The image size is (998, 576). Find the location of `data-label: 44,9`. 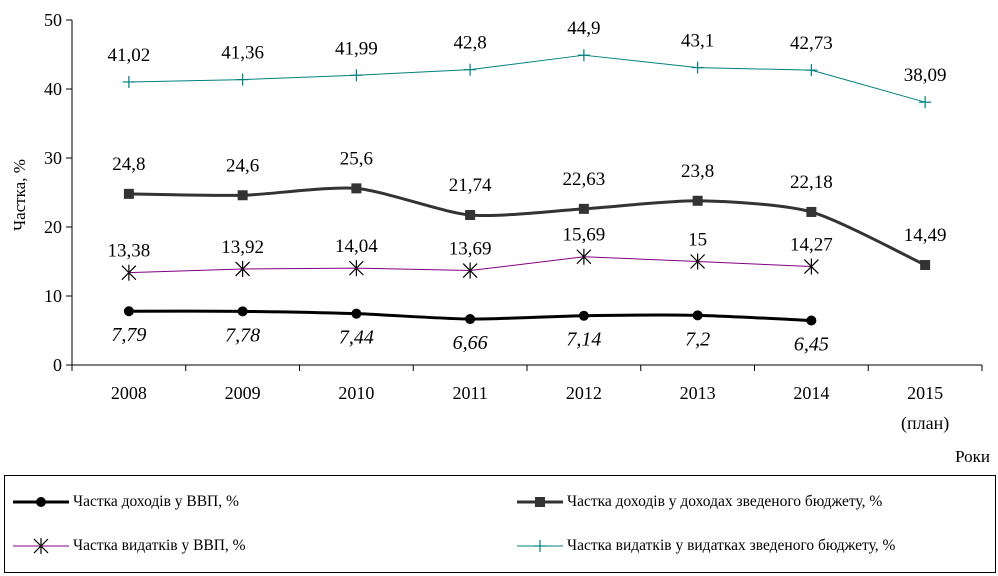

data-label: 44,9 is located at coordinates (583, 28).